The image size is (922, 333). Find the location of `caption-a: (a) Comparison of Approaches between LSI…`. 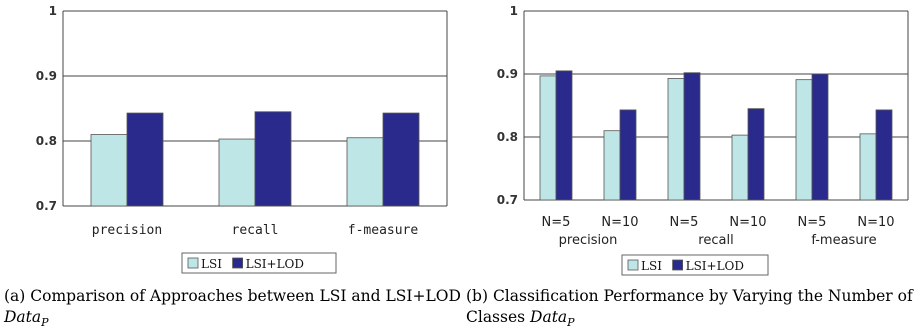

caption-a: (a) Comparison of Approaches between LSI… is located at coordinates (233, 309).